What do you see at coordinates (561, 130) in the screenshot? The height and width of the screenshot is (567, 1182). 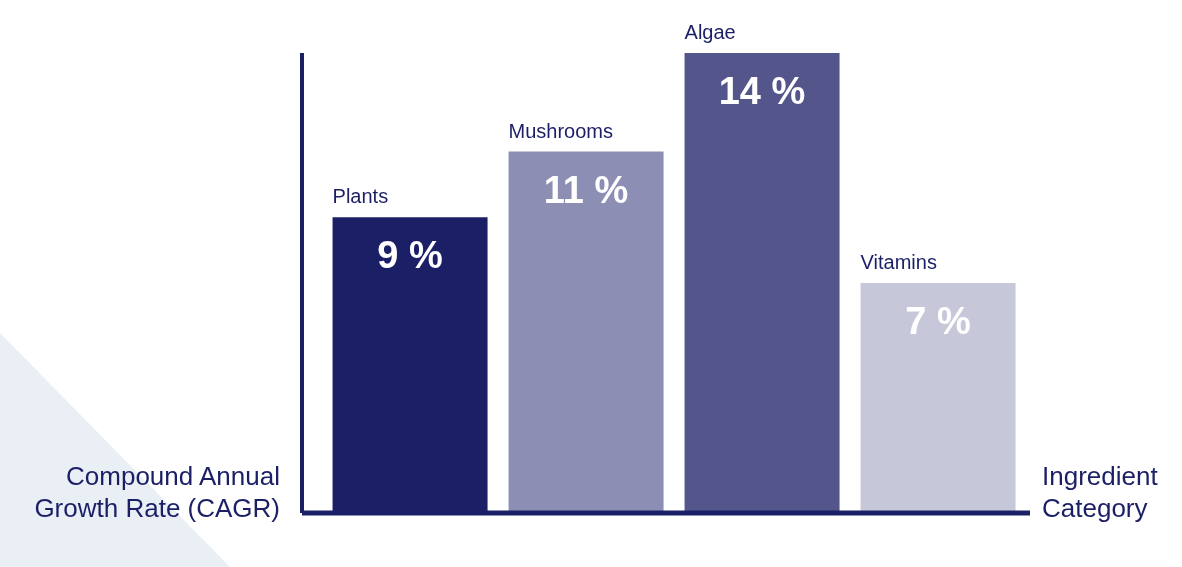 I see `x-tick-label: Mushrooms` at bounding box center [561, 130].